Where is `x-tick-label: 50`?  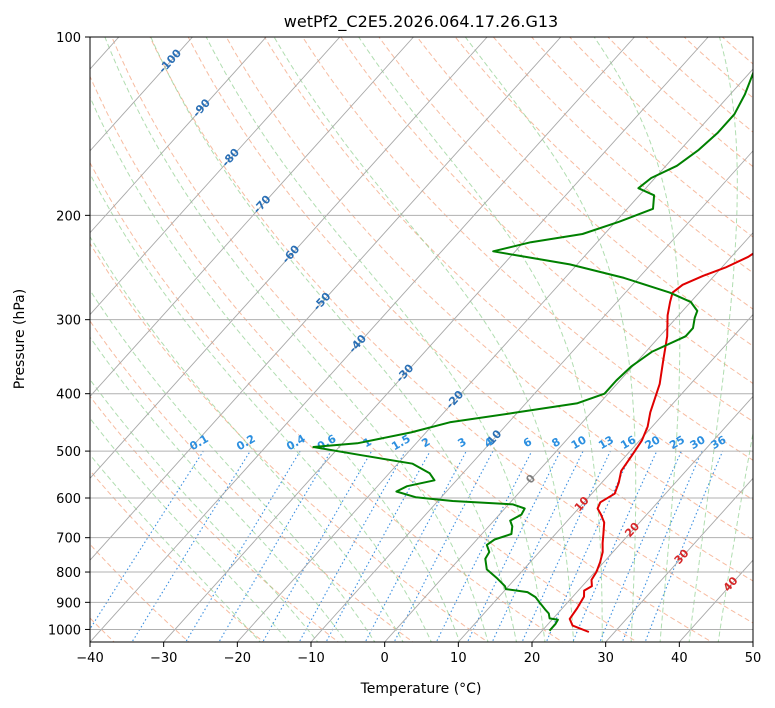 x-tick-label: 50 is located at coordinates (753, 658).